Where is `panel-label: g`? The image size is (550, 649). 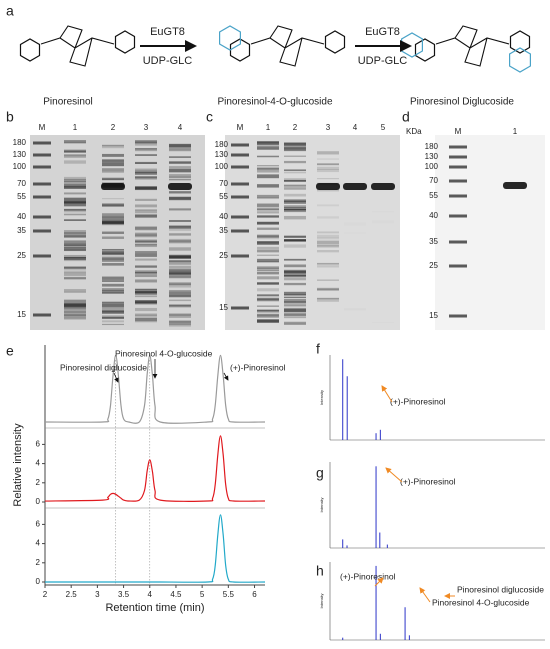 panel-label: g is located at coordinates (320, 473).